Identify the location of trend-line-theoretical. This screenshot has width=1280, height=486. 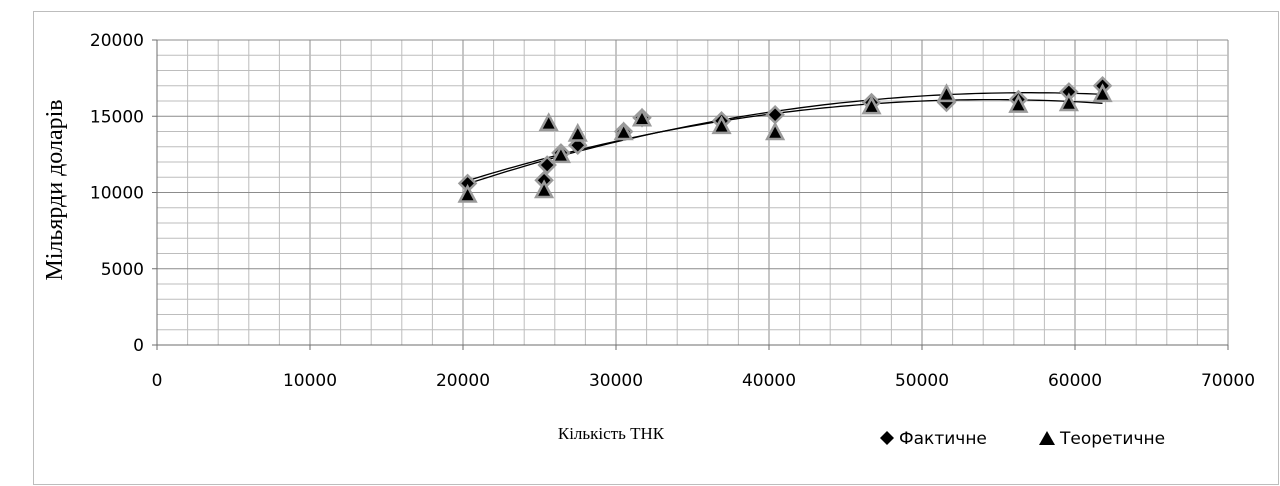
(785, 140).